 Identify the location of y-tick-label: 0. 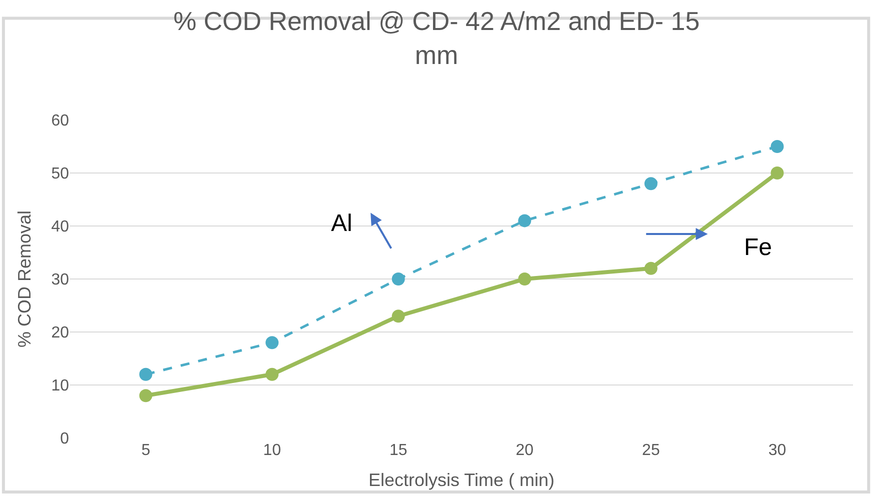
(65, 439).